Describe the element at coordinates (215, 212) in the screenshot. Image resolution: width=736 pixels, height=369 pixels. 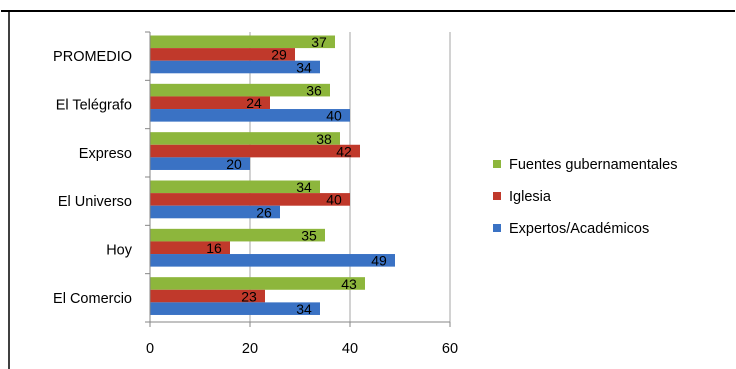
I see `bar-el-universo-expertos-acad-micos` at that location.